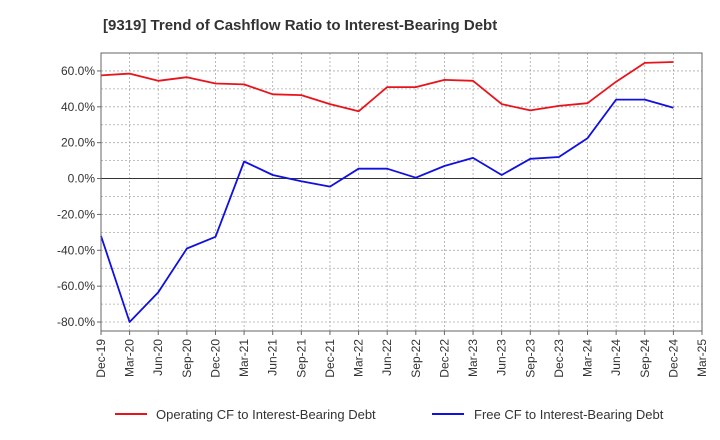 The image size is (720, 440). I want to click on y-tick-label: 40.0%, so click(78, 107).